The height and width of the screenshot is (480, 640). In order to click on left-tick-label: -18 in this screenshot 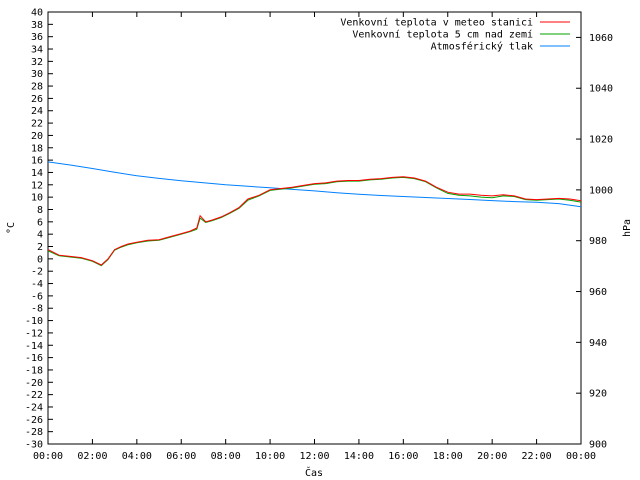, I will do `click(34, 370)`.